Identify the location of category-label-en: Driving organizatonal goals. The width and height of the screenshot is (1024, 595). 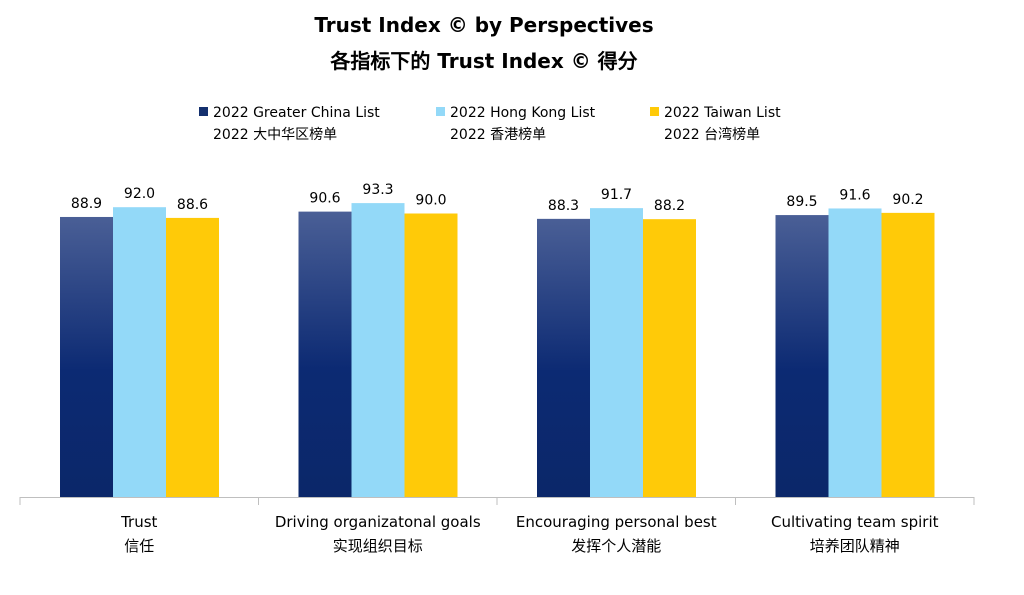
(378, 522).